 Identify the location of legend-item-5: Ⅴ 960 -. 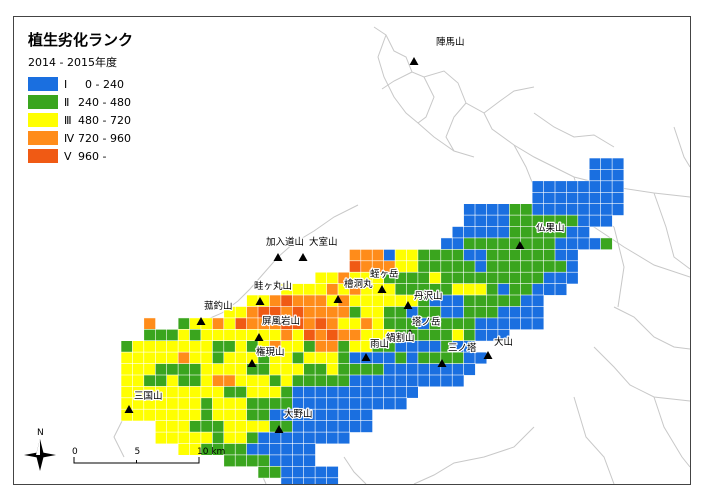
(80, 156).